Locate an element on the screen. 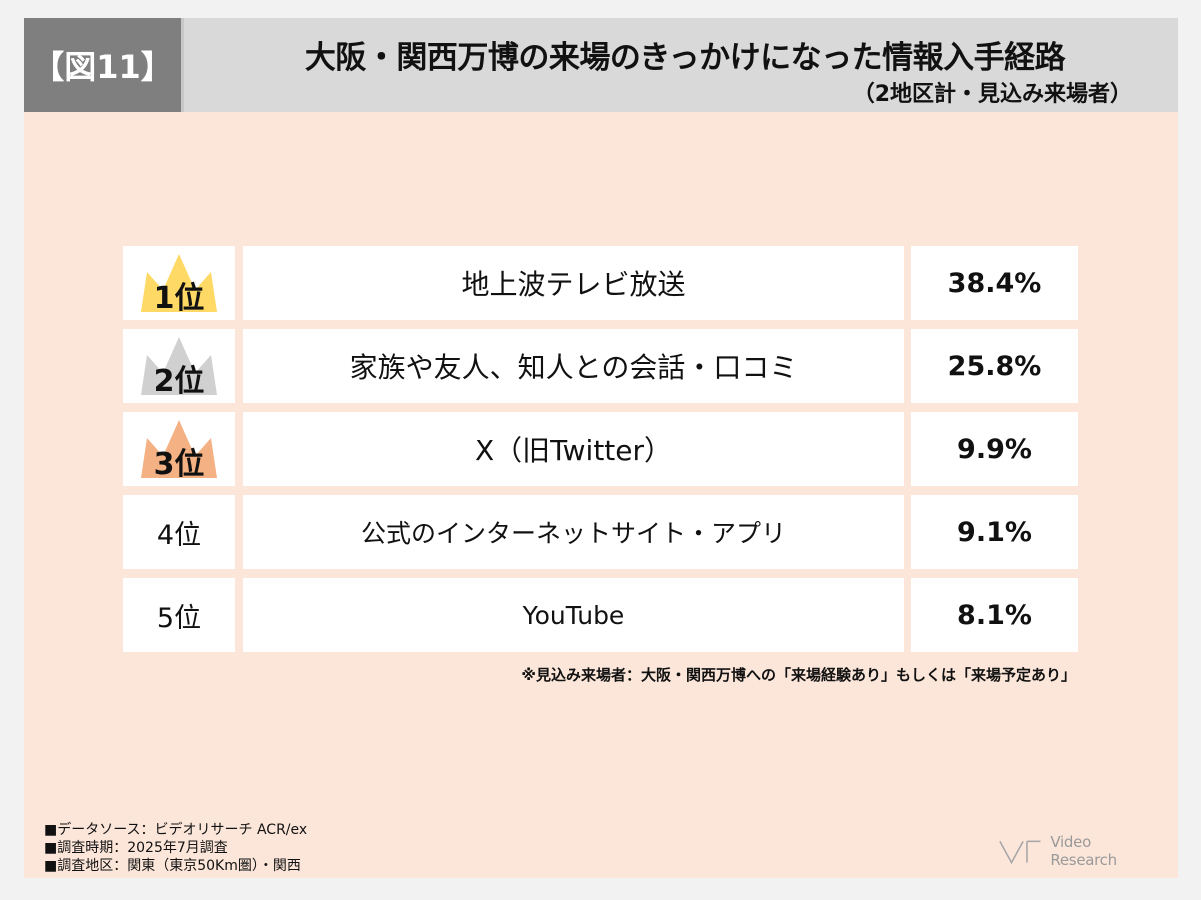  rank-cell: 3位 is located at coordinates (179, 449).